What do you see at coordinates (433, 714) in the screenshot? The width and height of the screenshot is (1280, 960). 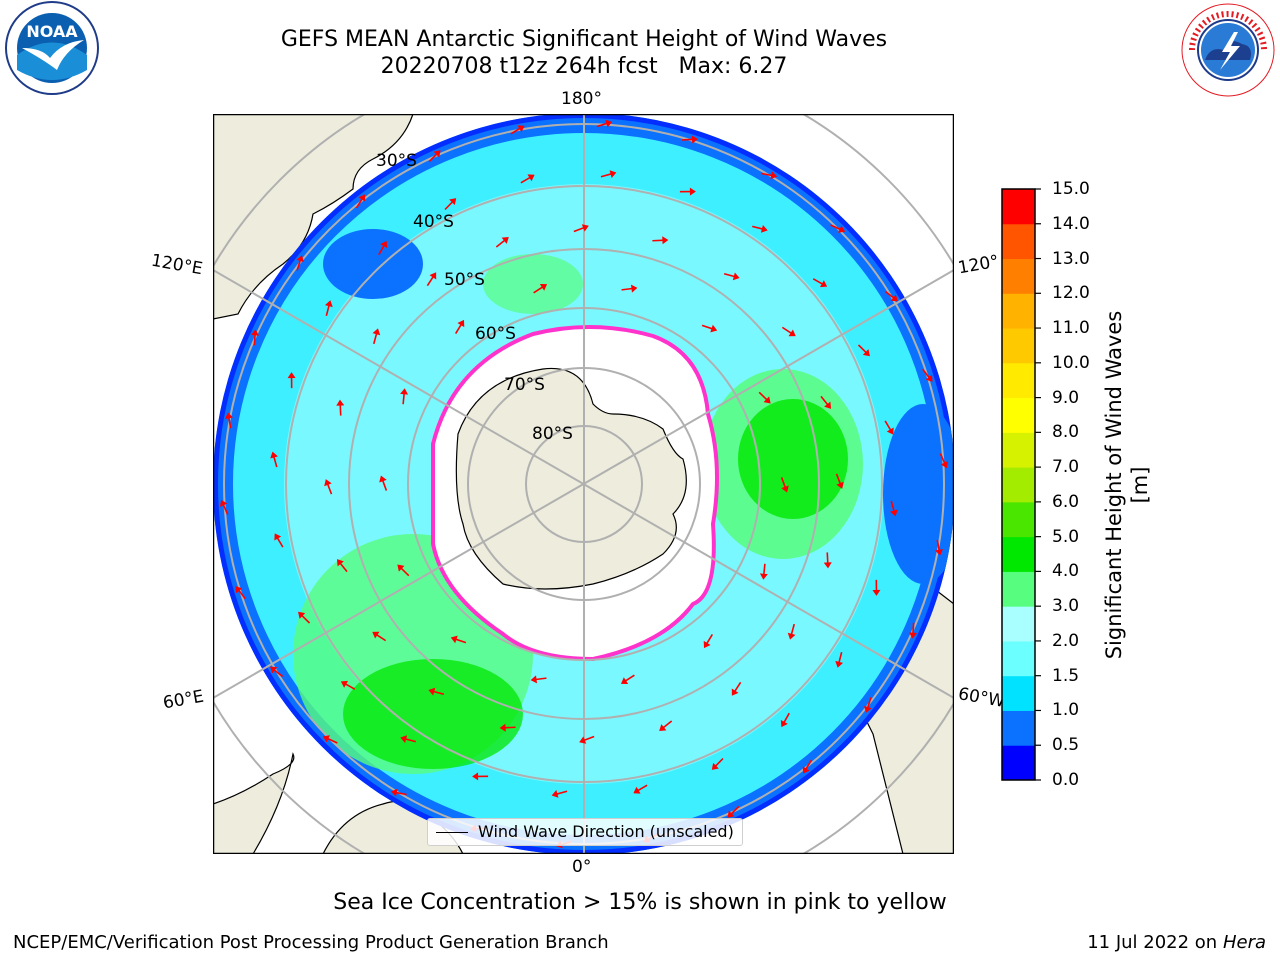 I see `wave-region-indian-core` at bounding box center [433, 714].